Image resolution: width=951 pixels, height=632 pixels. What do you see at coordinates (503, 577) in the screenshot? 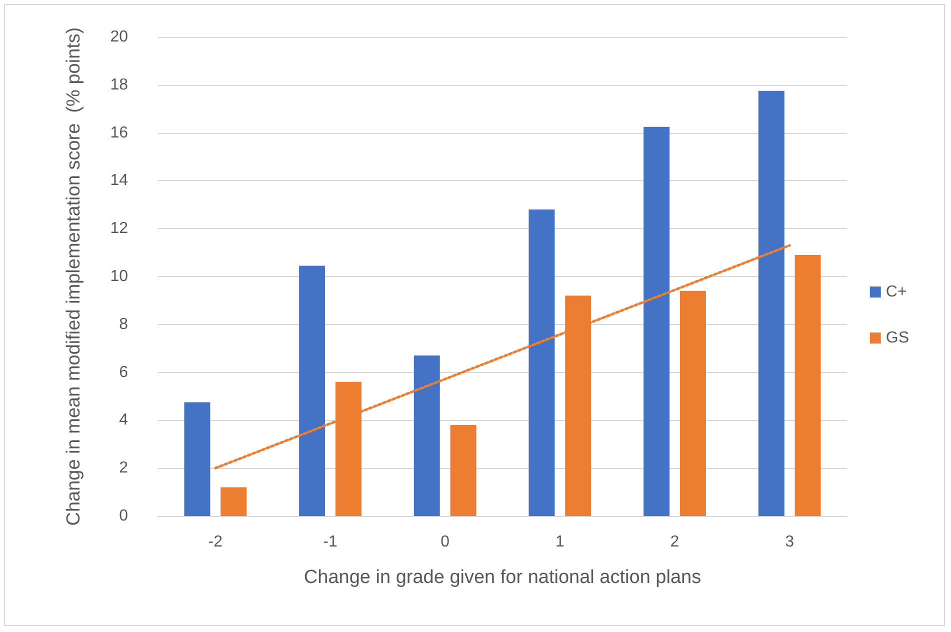
I see `x-axis-title: Change in grade given for national action plans` at bounding box center [503, 577].